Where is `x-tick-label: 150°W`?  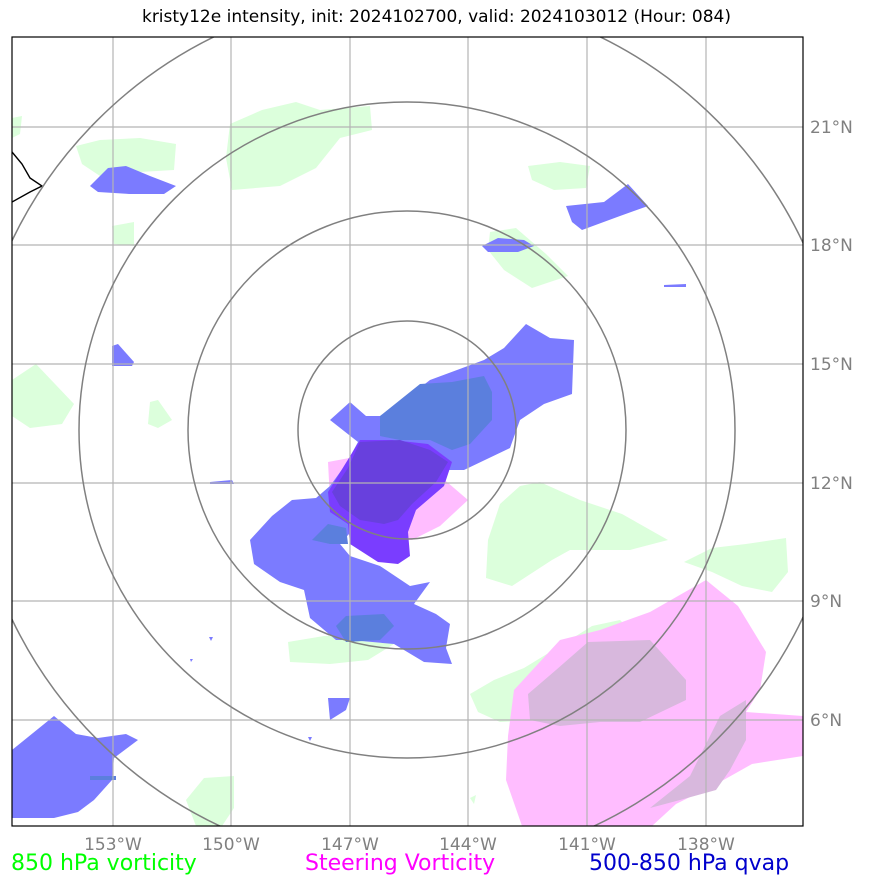
x-tick-label: 150°W is located at coordinates (231, 845).